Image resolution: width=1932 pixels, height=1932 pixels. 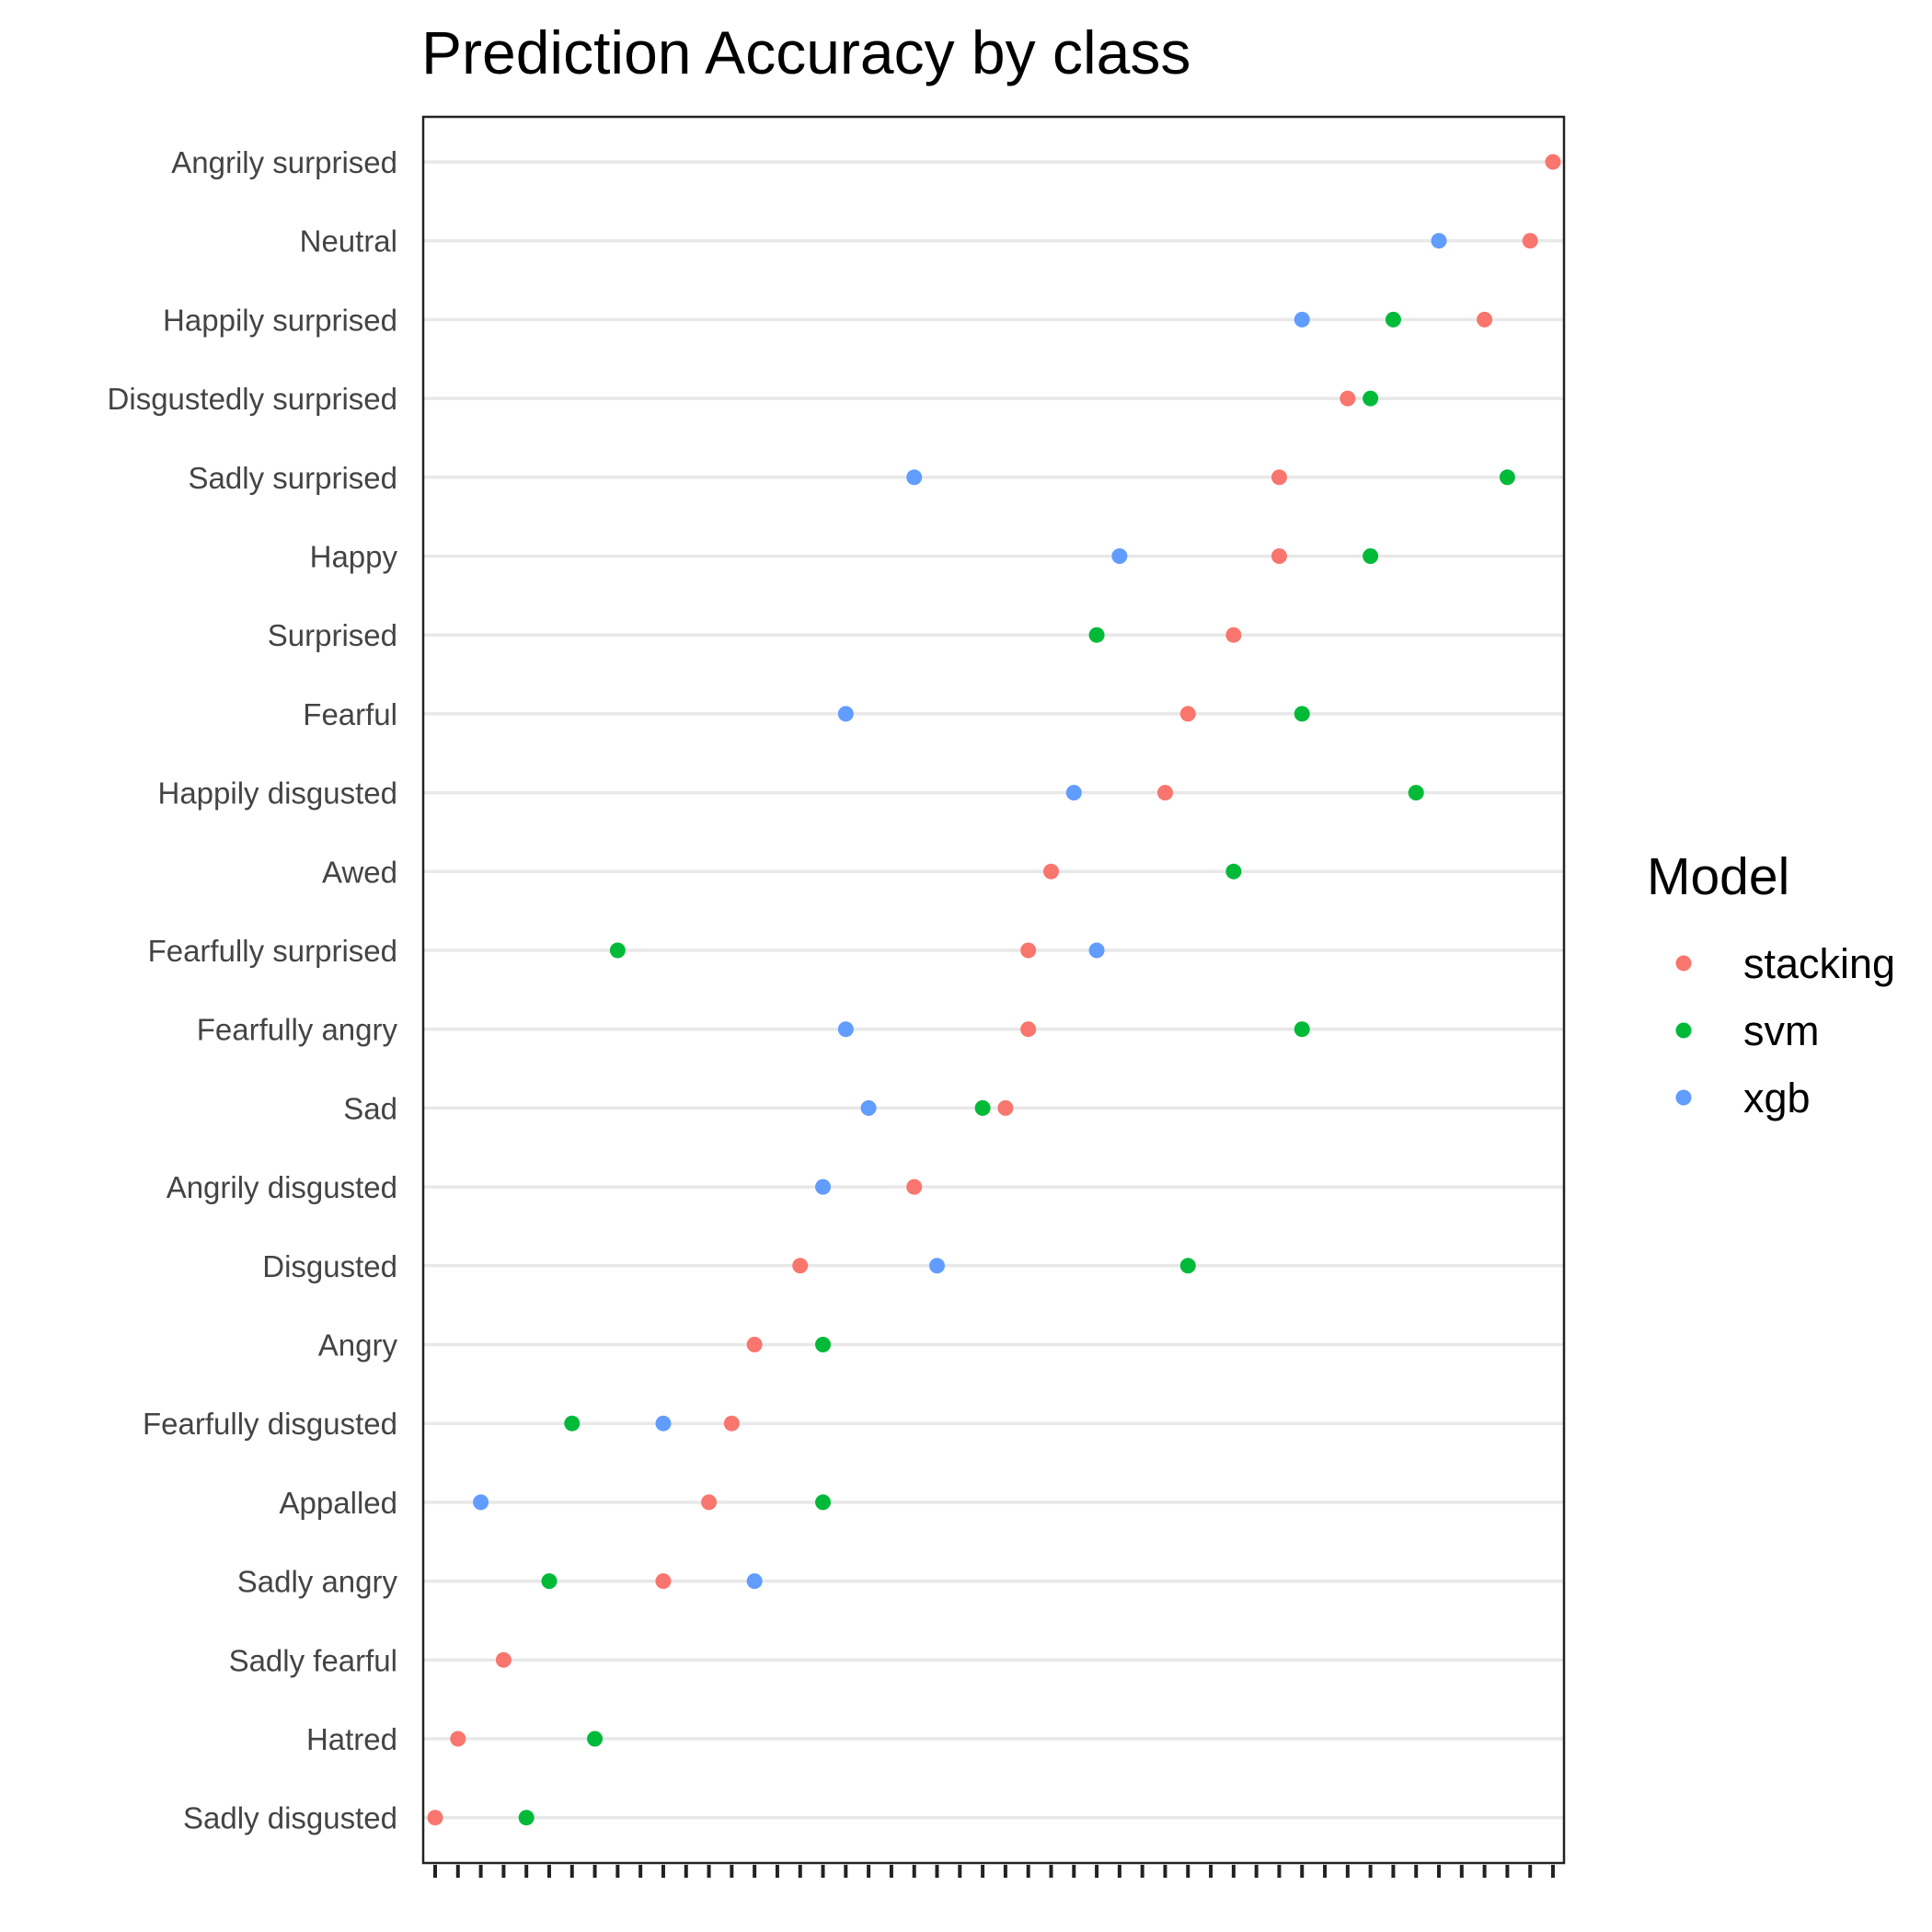 I want to click on point-stacking-happily-surprised, so click(x=1485, y=319).